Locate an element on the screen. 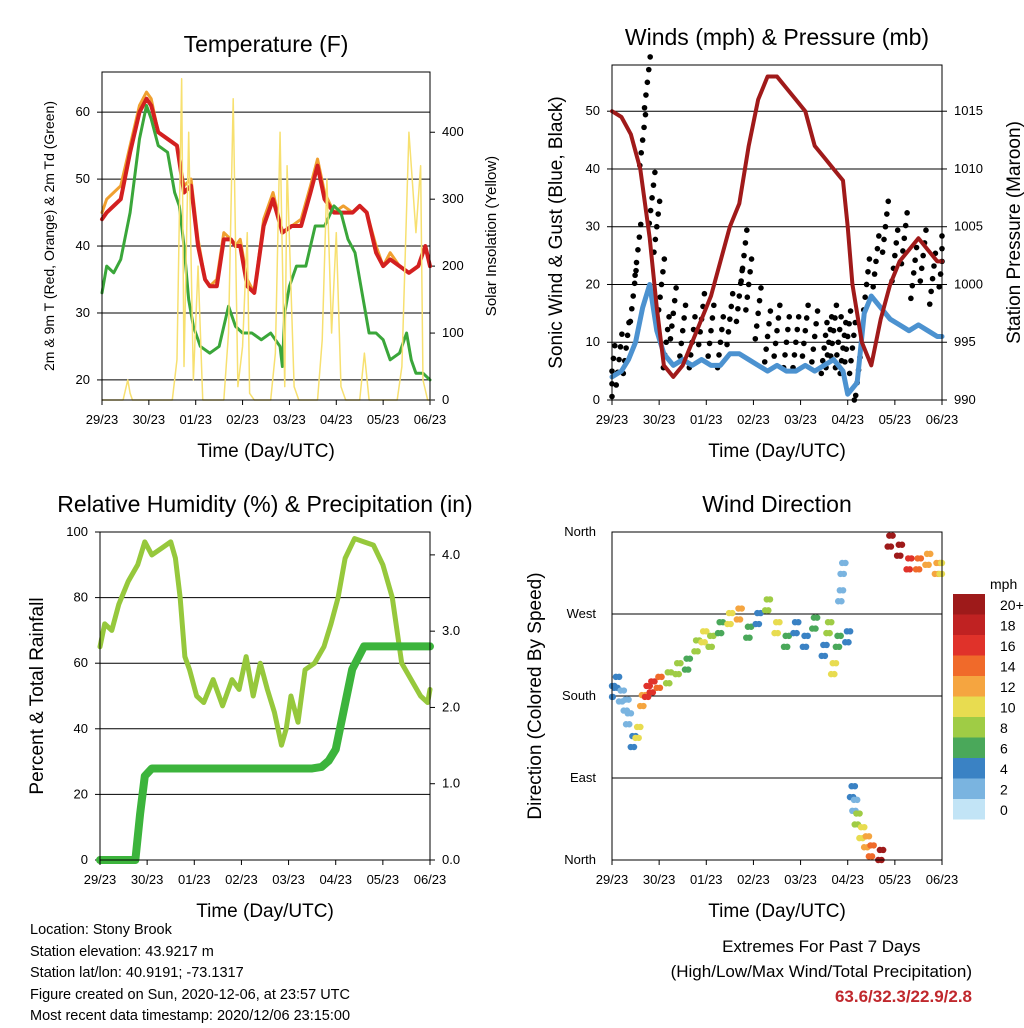 The image size is (1024, 1028). latlon-text: Station lat/lon: 40.9191; -73.1317 is located at coordinates (137, 973).